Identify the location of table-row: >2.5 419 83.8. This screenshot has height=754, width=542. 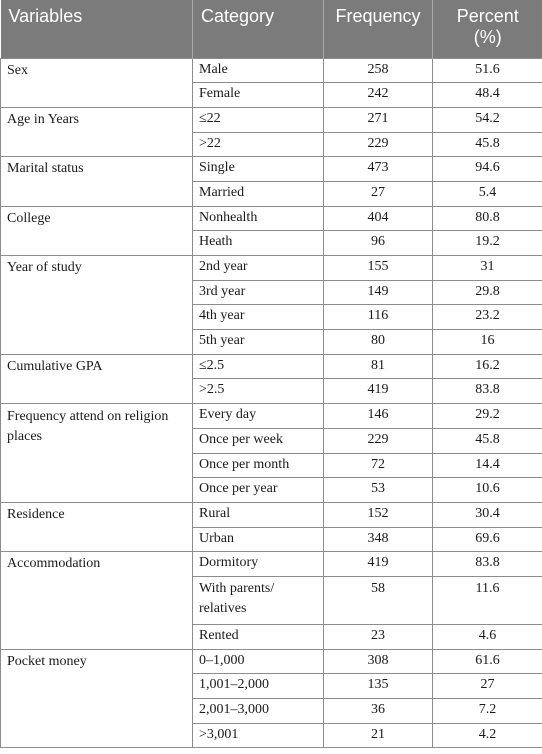
(271, 391).